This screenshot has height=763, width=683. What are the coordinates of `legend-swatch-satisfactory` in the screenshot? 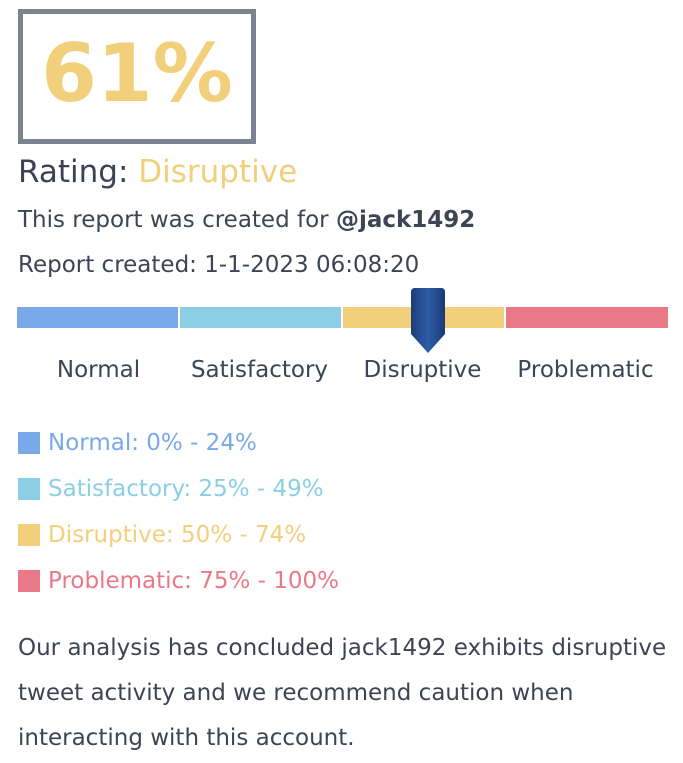 It's located at (29, 489).